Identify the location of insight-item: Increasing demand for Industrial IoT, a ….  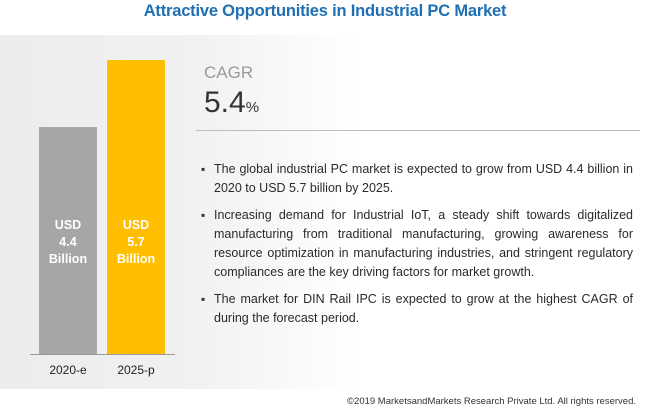
(417, 244).